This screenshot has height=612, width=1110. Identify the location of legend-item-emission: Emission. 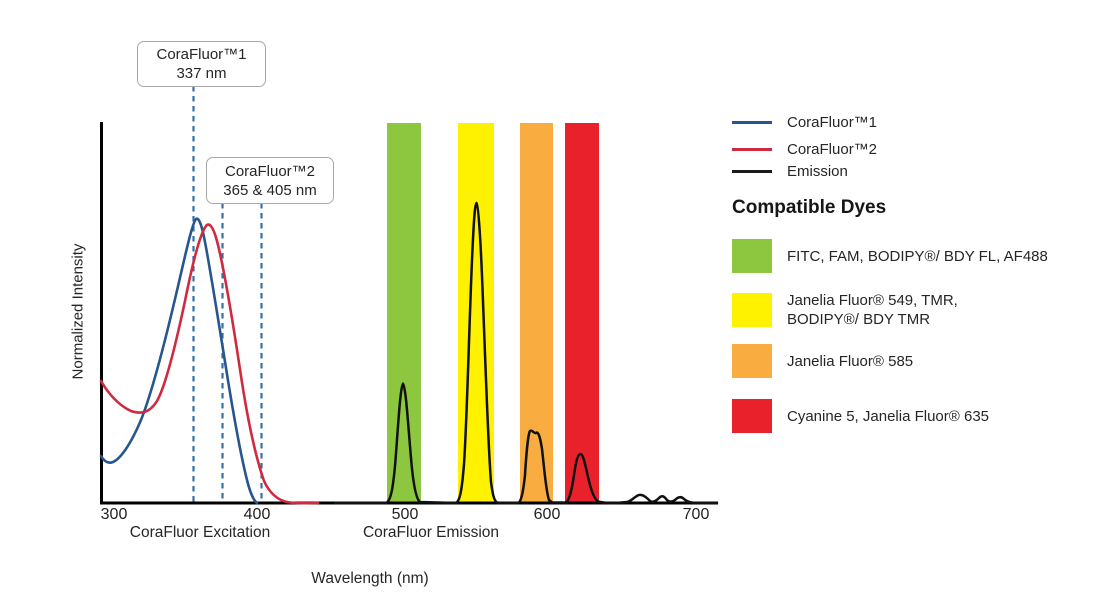
(790, 171).